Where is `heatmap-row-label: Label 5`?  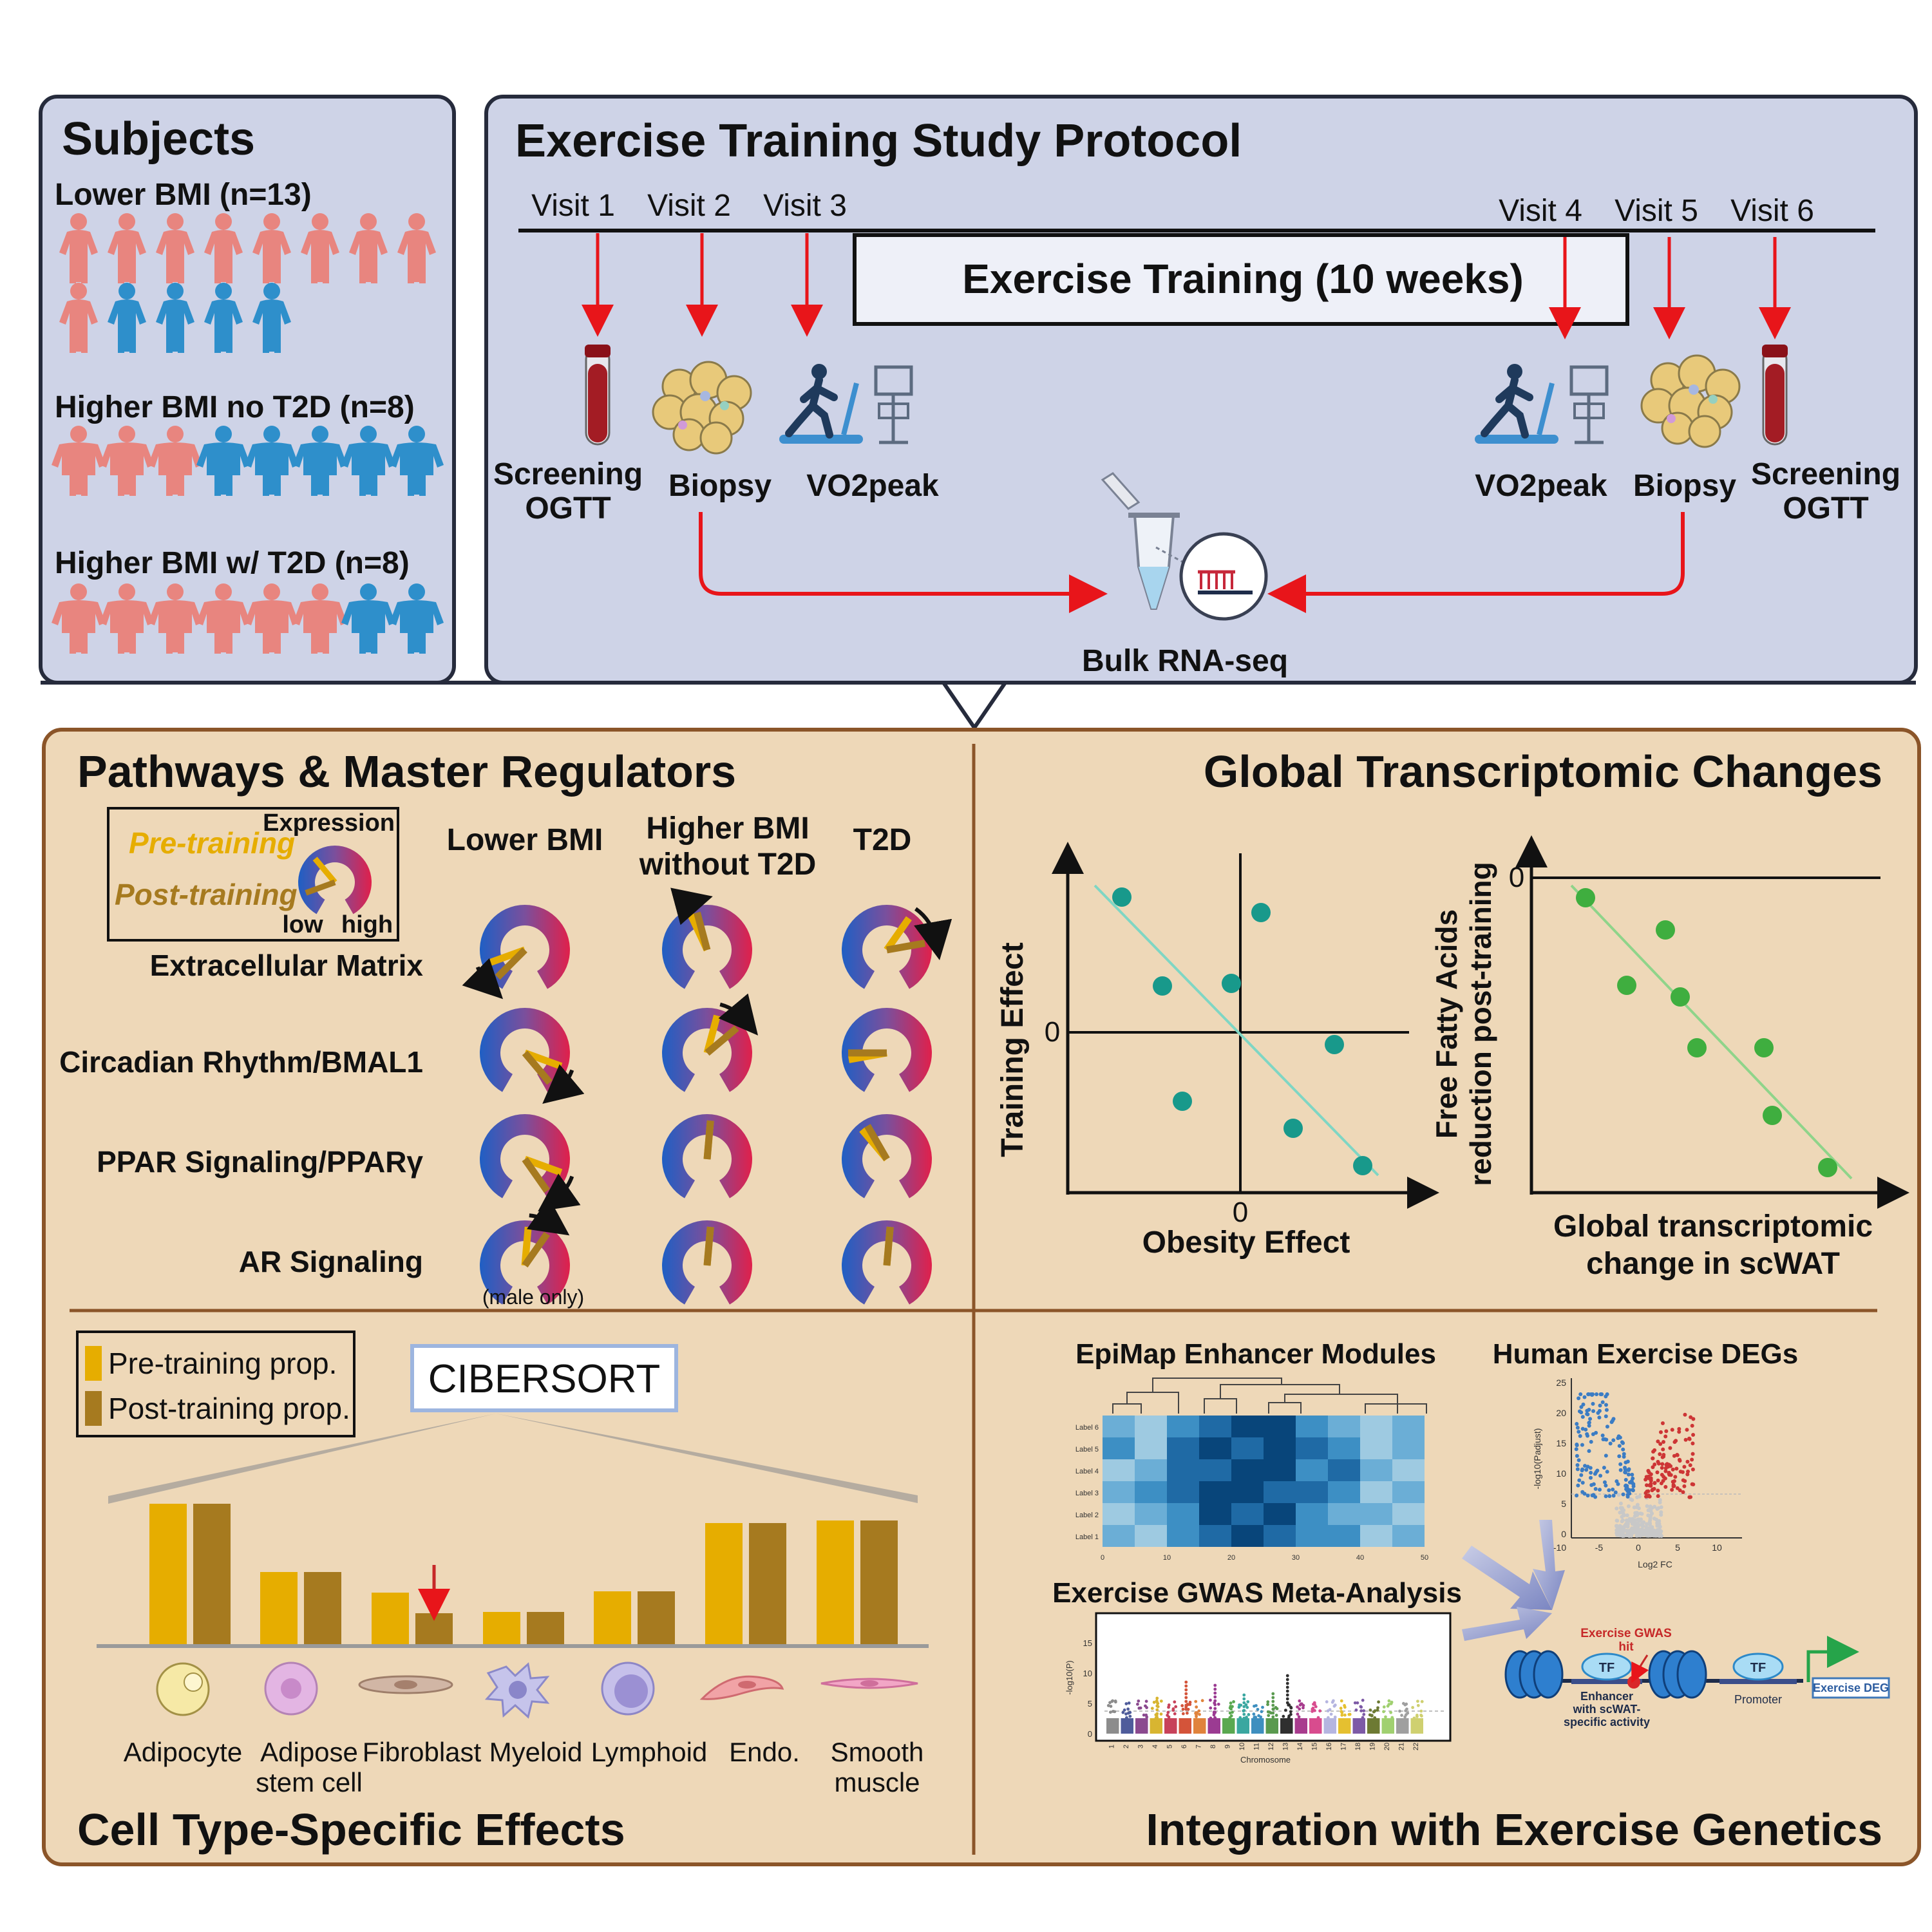 heatmap-row-label: Label 5 is located at coordinates (1087, 1450).